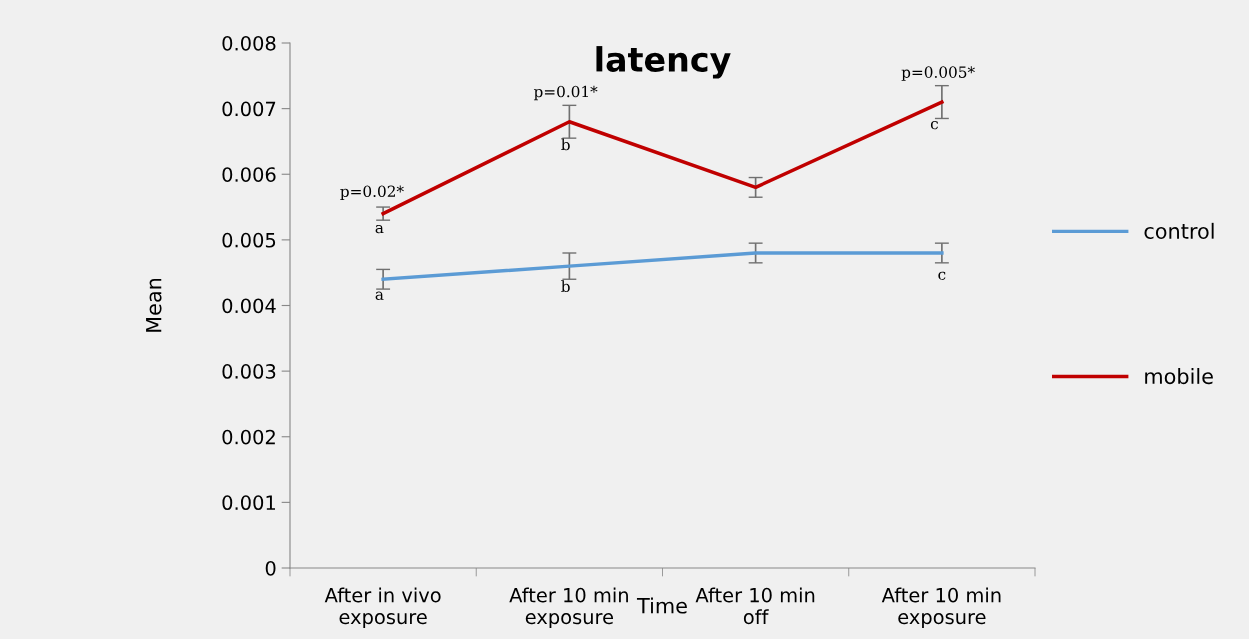 Image resolution: width=1249 pixels, height=639 pixels. I want to click on annotation: p=0.005*, so click(938, 73).